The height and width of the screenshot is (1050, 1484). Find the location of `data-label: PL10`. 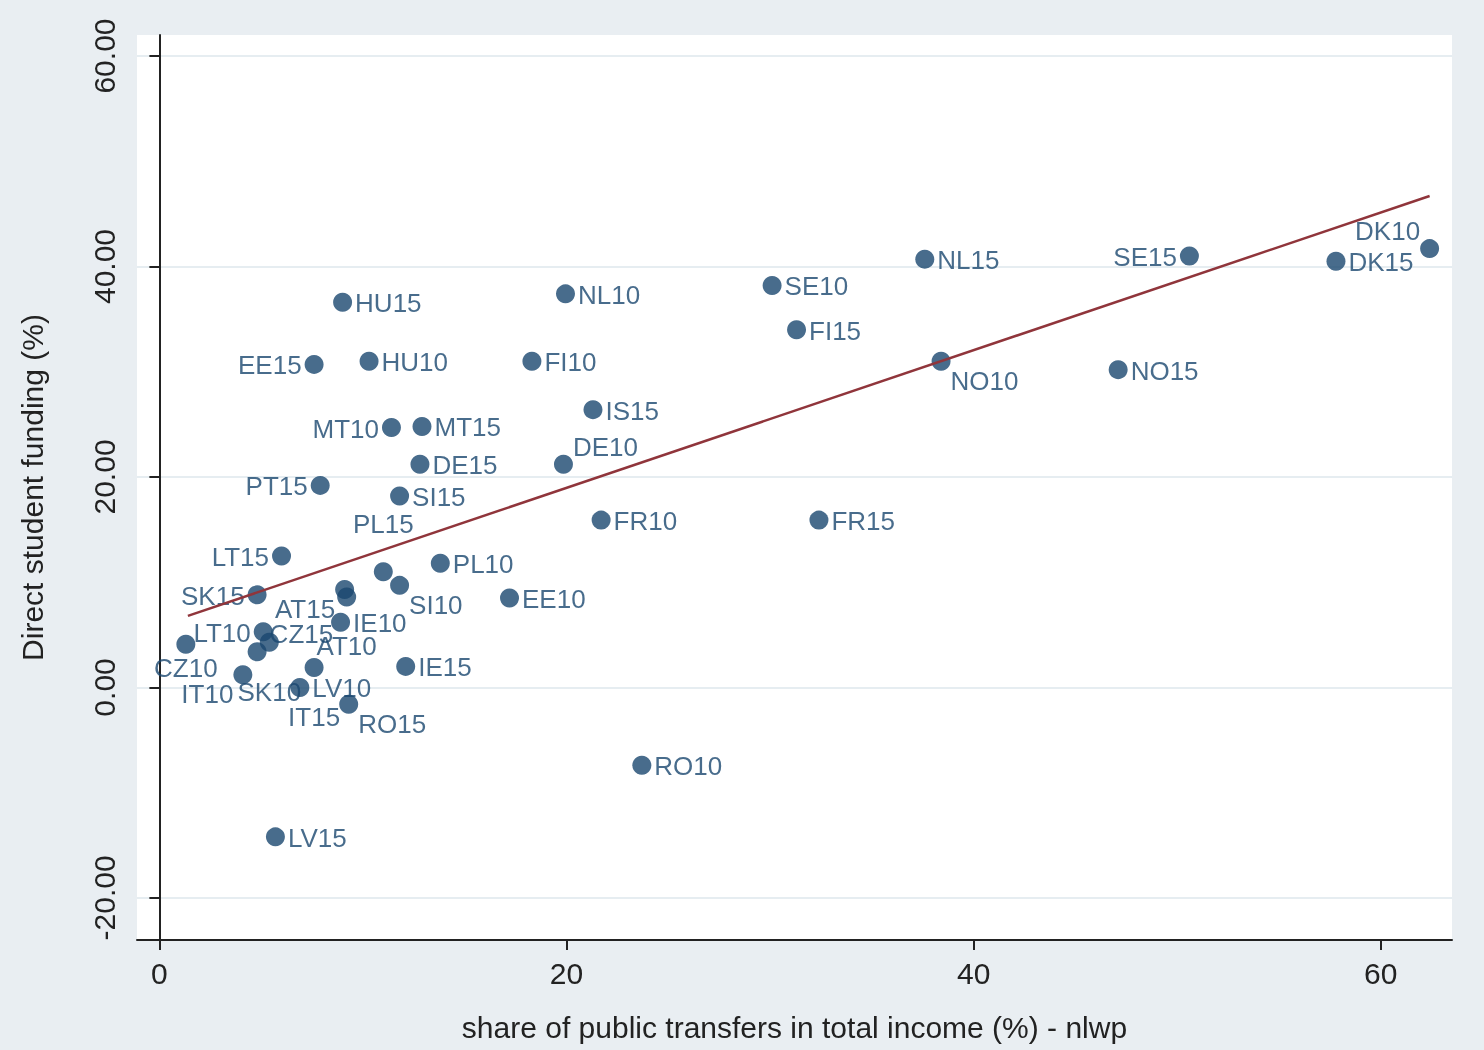

data-label: PL10 is located at coordinates (483, 564).